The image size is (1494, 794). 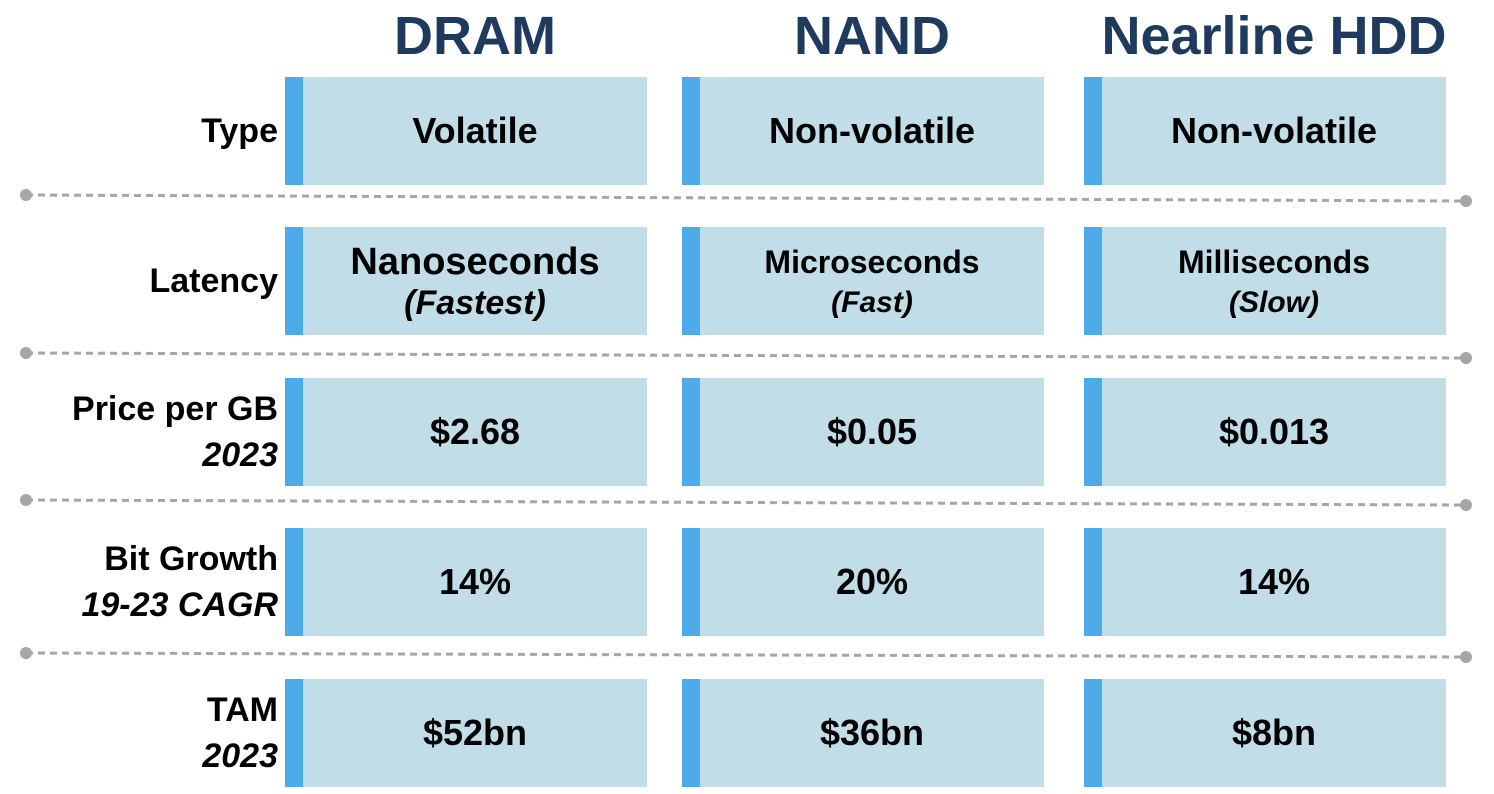 I want to click on cell-price-nand-value: $0.05, so click(x=872, y=431).